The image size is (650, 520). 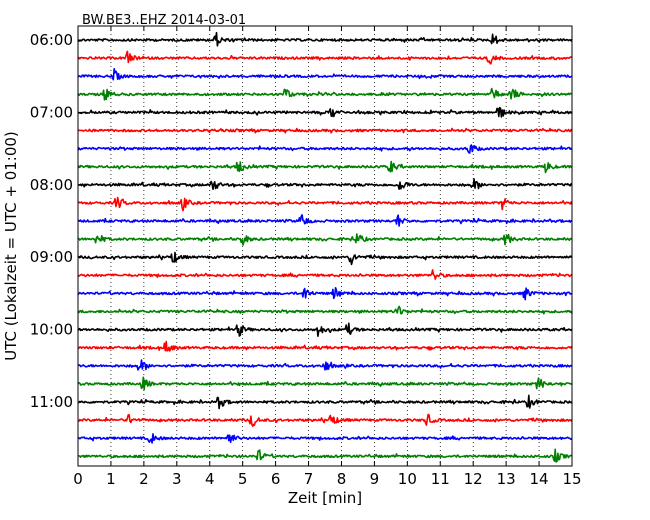 I want to click on y-tick-label: 08:00, so click(x=51, y=185).